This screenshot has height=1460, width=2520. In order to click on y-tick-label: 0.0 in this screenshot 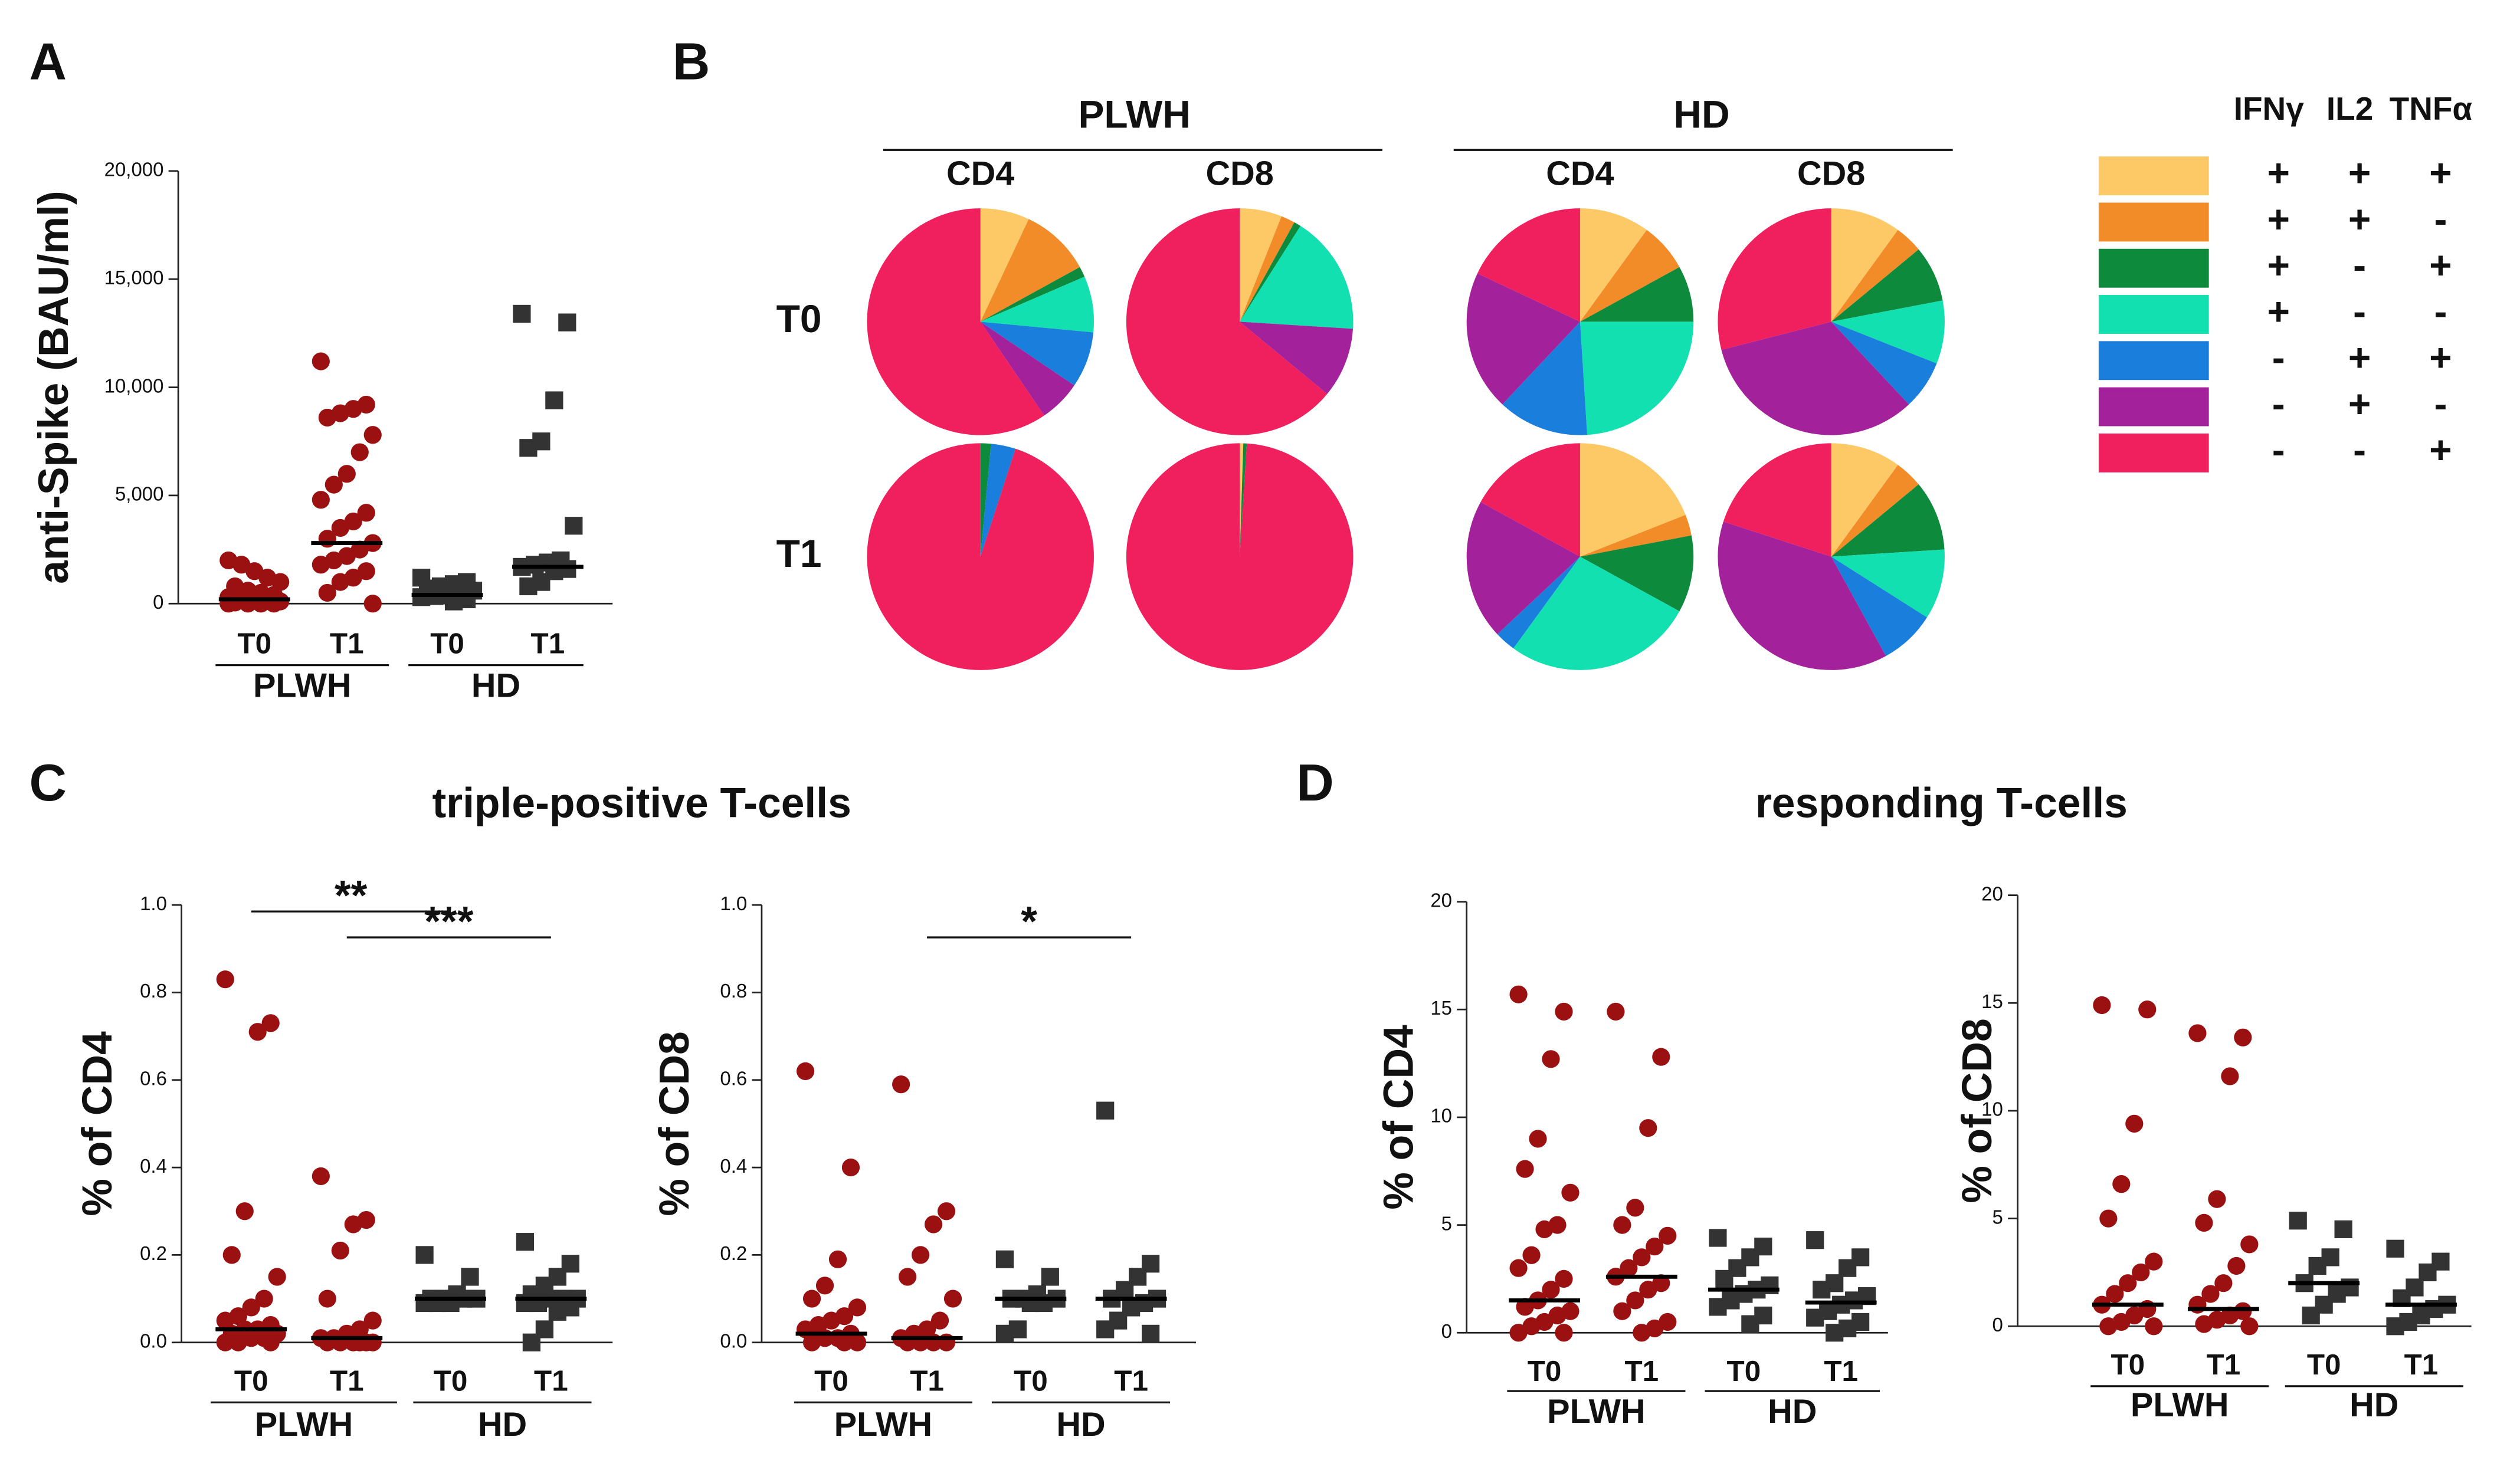, I will do `click(734, 1341)`.